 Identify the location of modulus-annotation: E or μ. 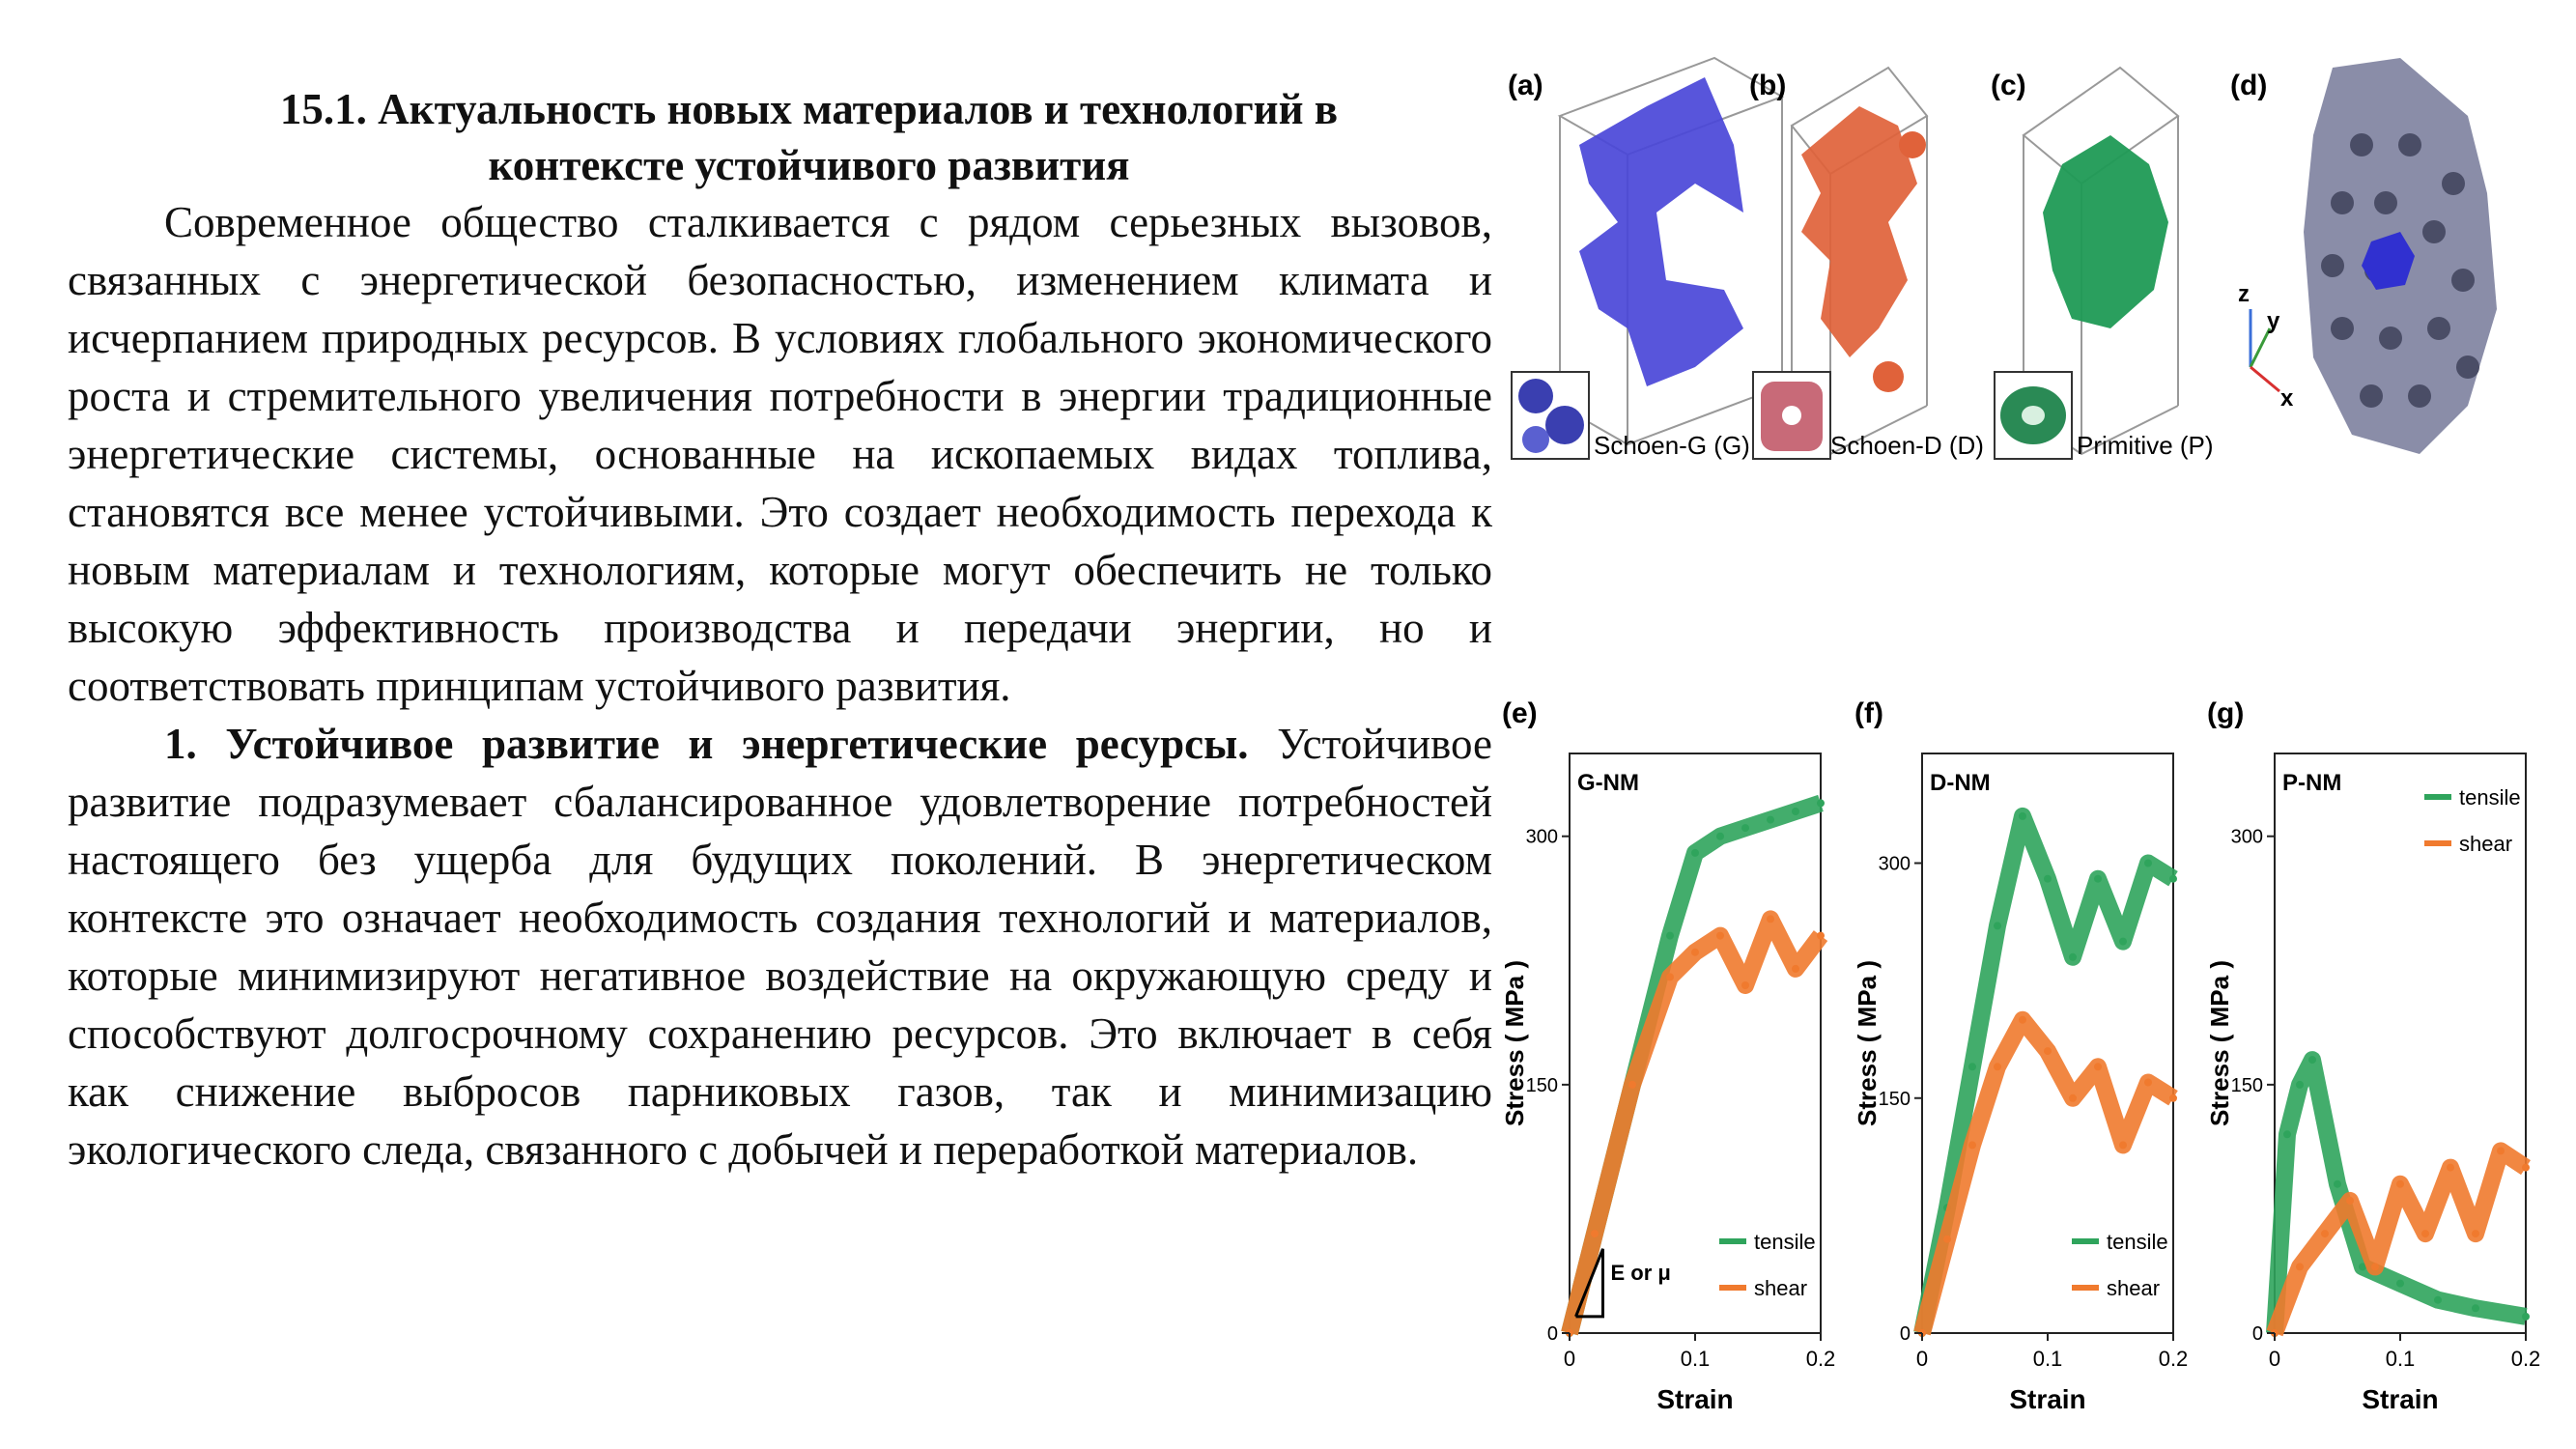
(1641, 1273).